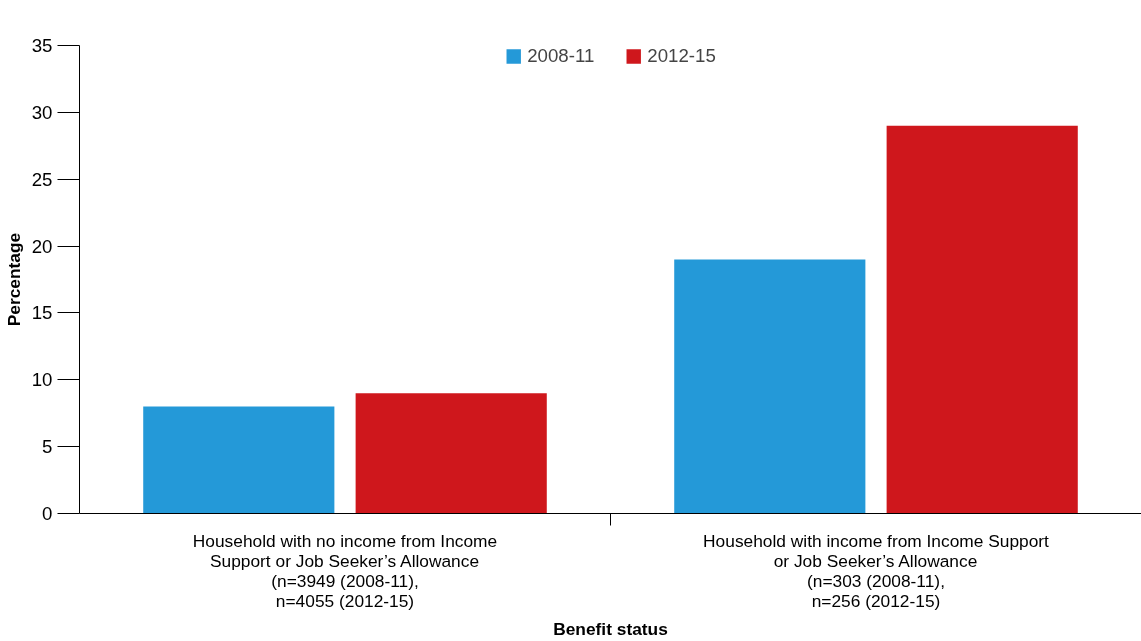  What do you see at coordinates (681, 56) in the screenshot?
I see `legend-label: 2012-15` at bounding box center [681, 56].